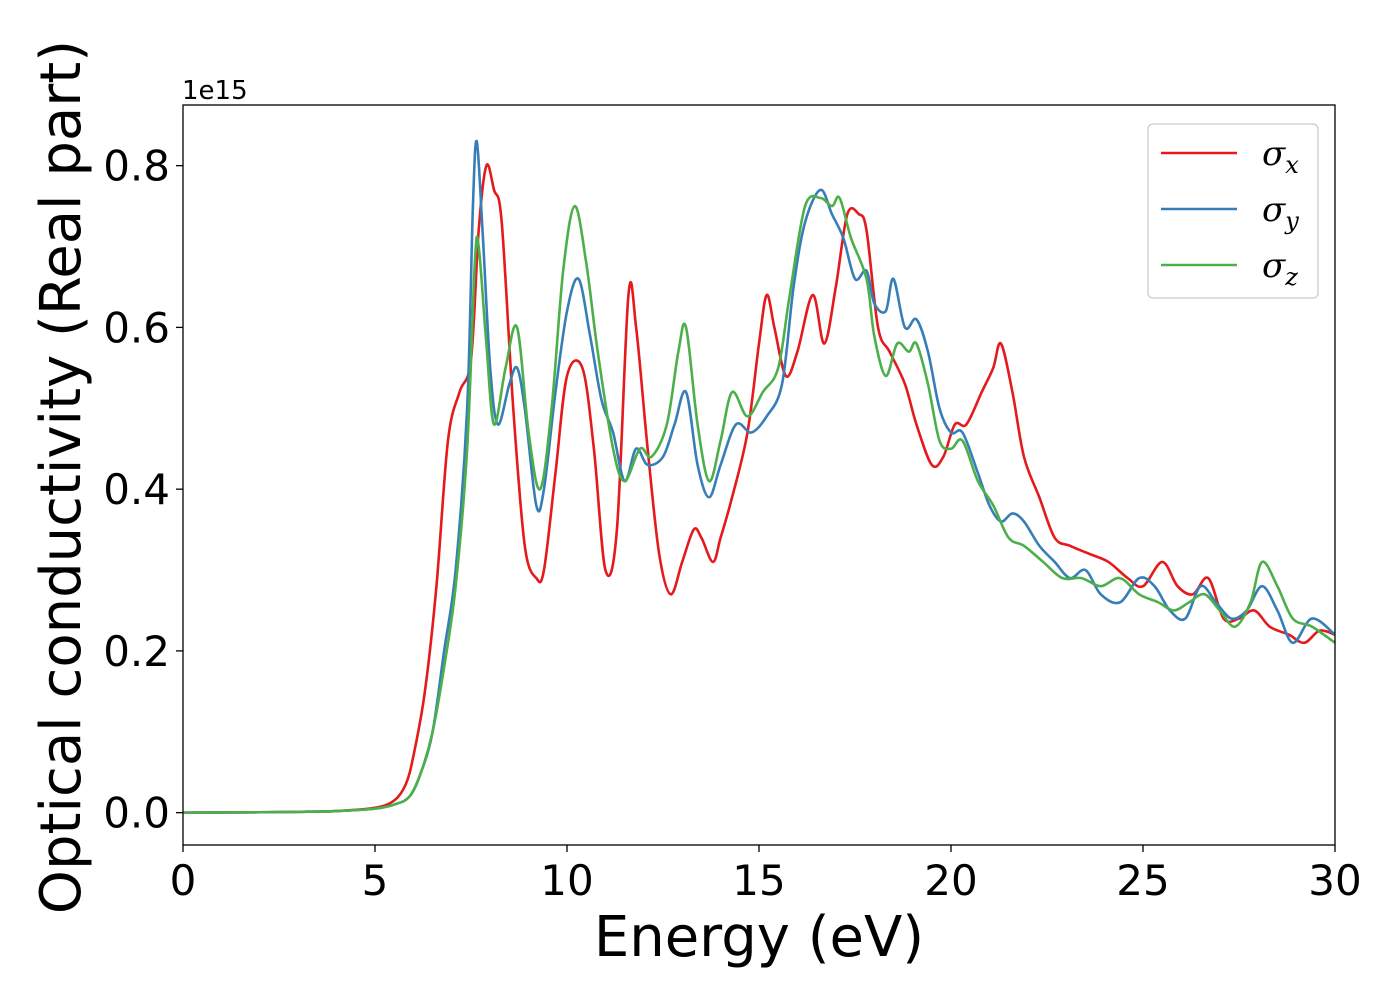 This screenshot has width=1400, height=1000. I want to click on x-ticks: 0 5 10 15 20 25 30, so click(766, 875).